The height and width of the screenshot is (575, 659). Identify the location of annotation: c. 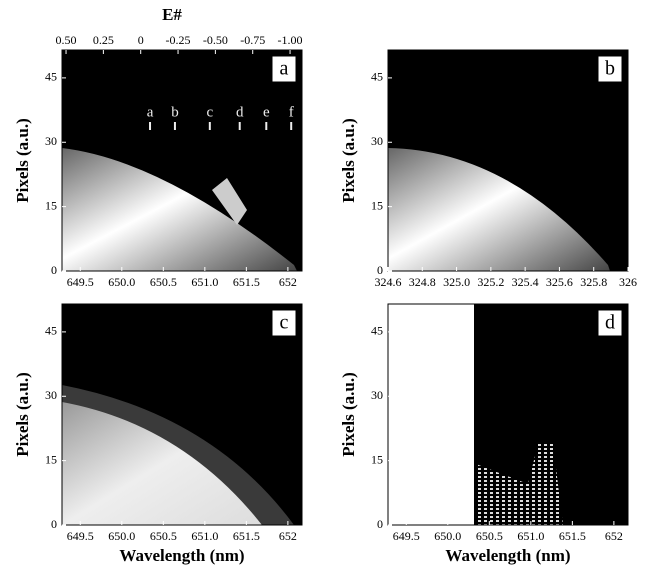
(209, 112).